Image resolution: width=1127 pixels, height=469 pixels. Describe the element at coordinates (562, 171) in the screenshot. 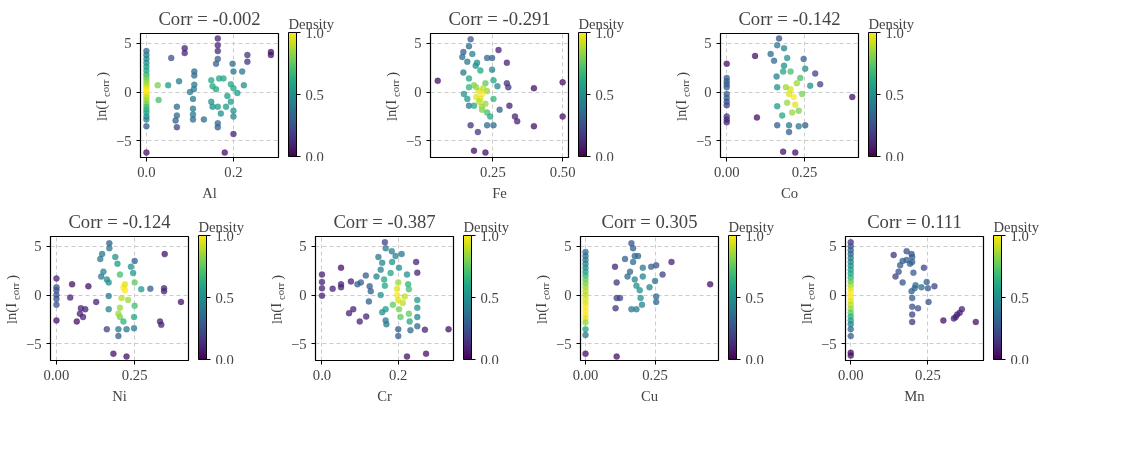

I see `x-tick-label: 0.50` at that location.